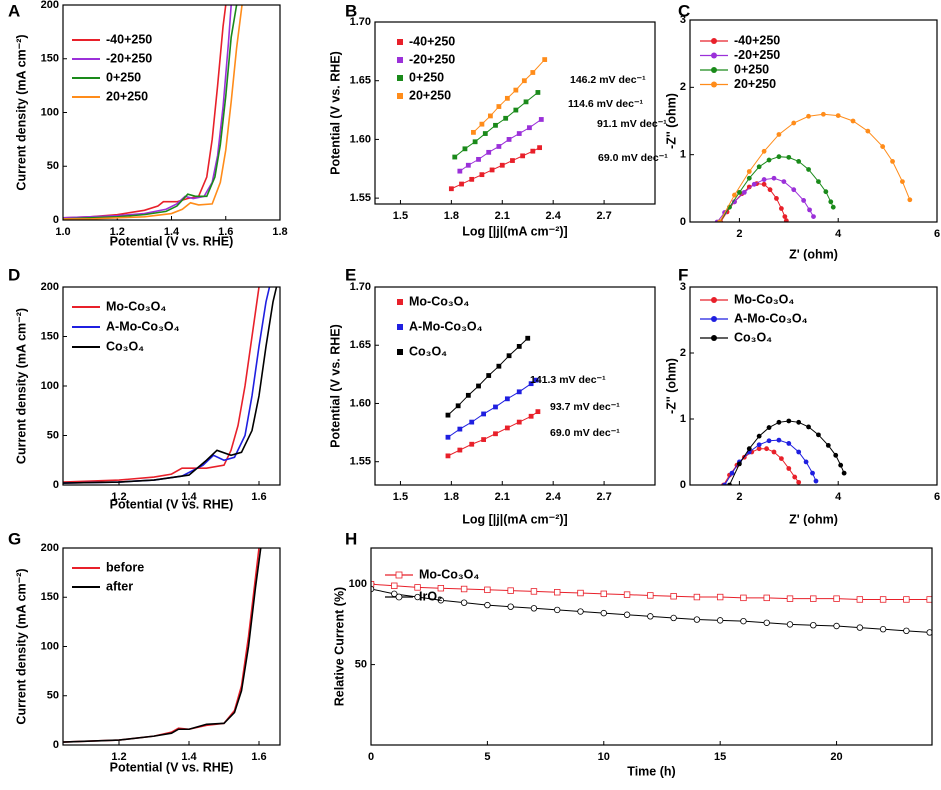 Image resolution: width=941 pixels, height=790 pixels. What do you see at coordinates (603, 216) in the screenshot?
I see `x-tick-label: 2.7` at bounding box center [603, 216].